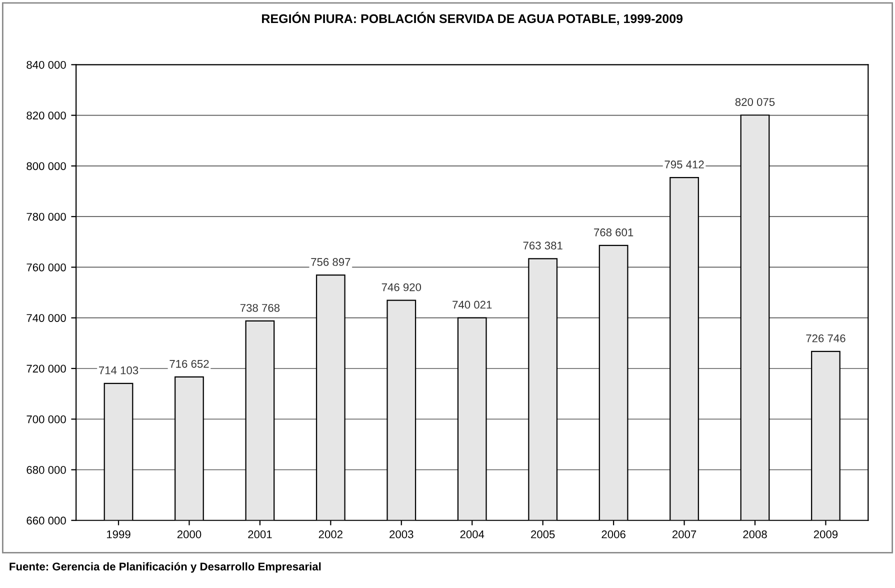 The height and width of the screenshot is (588, 895). I want to click on x-tick-label: 2004, so click(472, 534).